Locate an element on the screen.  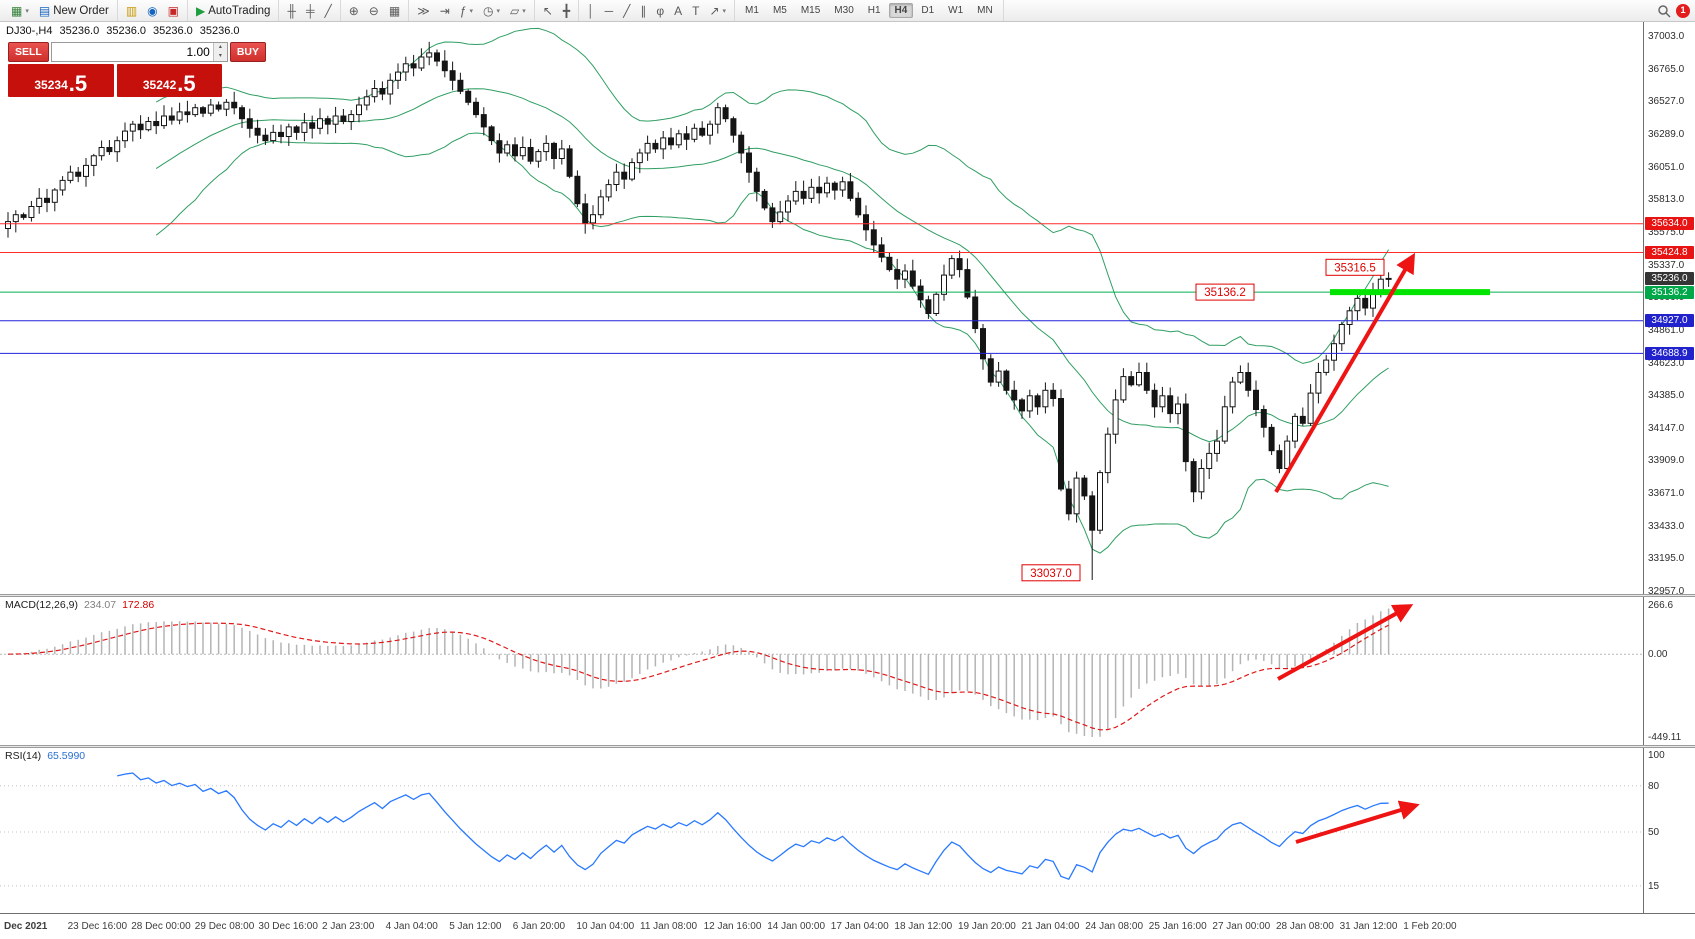
timeframe-m5: M5 is located at coordinates (779, 10).